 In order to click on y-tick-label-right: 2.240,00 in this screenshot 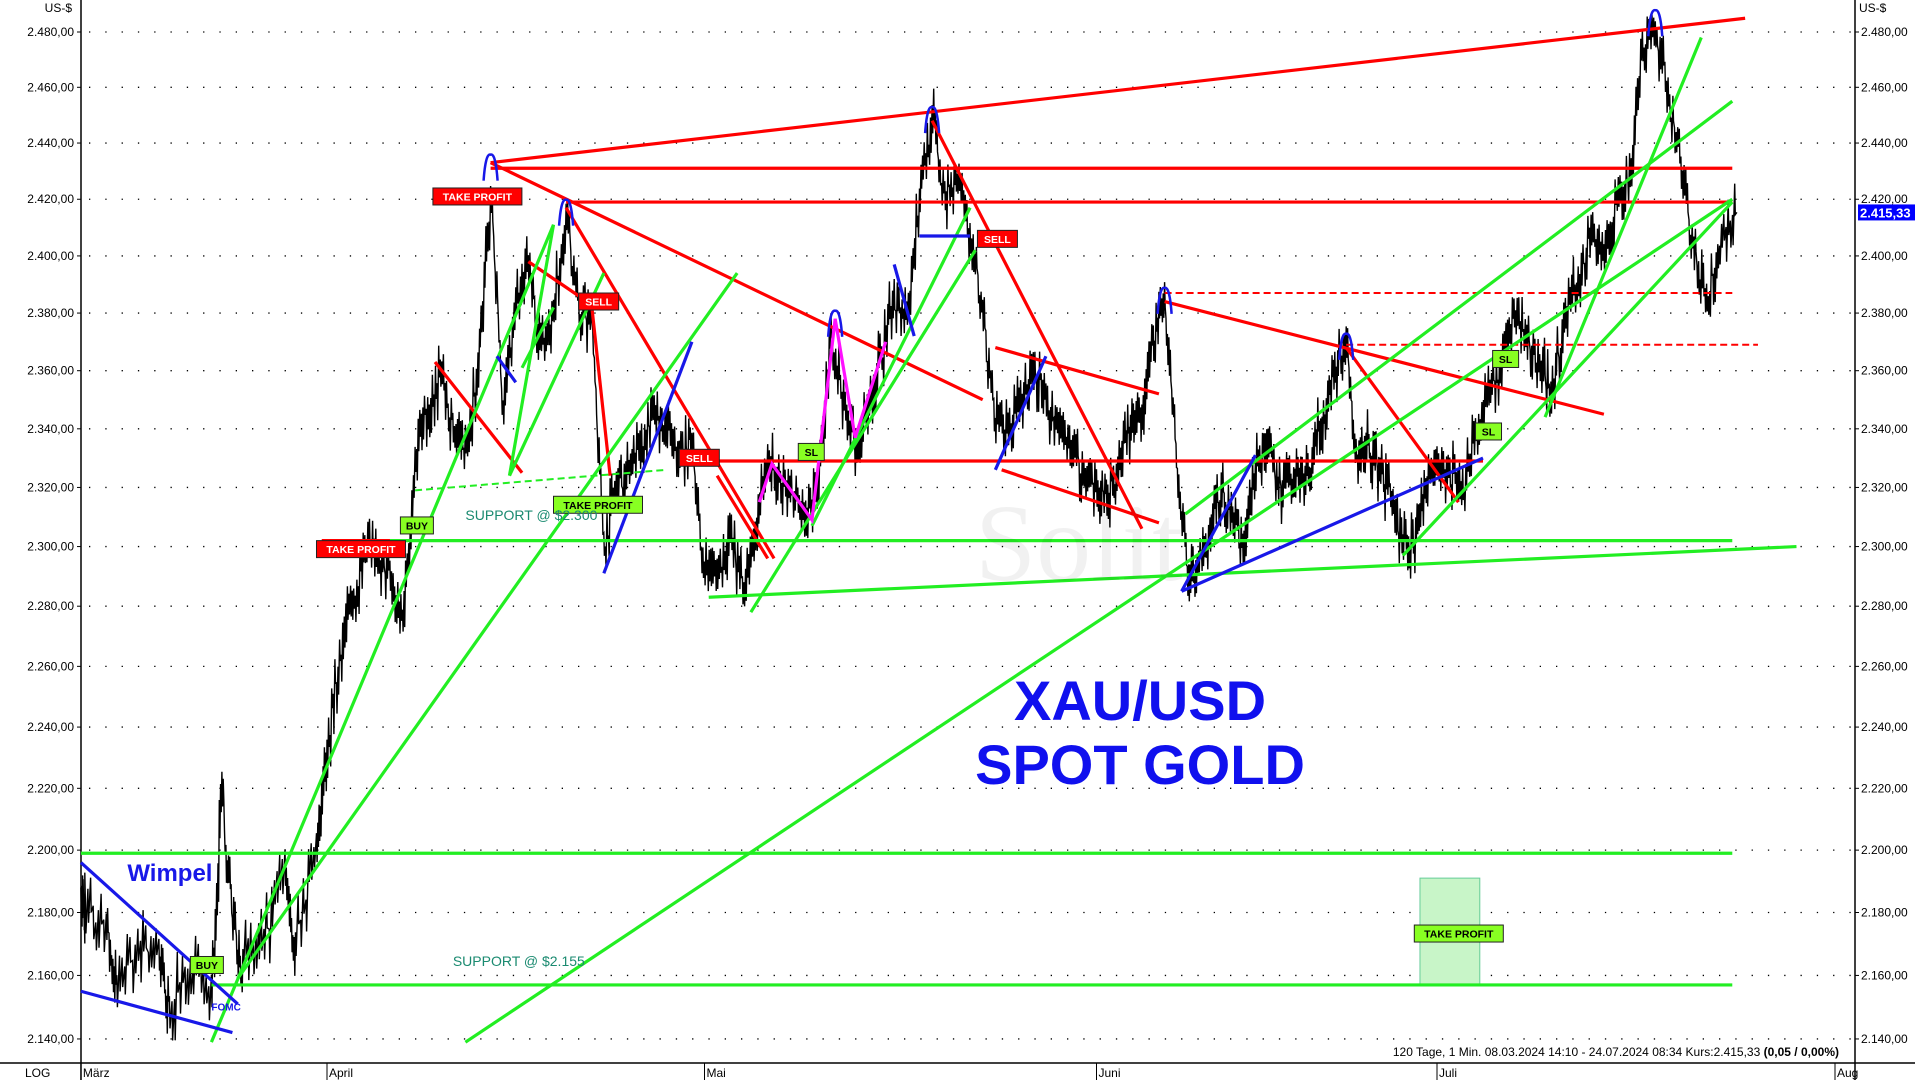, I will do `click(1884, 727)`.